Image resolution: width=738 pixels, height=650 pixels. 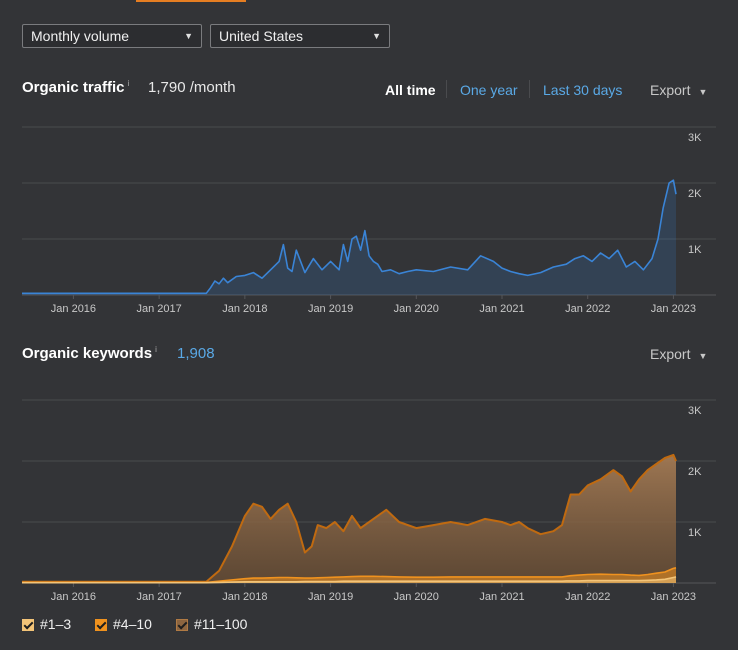 I want to click on legend-top3-label: #1–3, so click(x=56, y=624).